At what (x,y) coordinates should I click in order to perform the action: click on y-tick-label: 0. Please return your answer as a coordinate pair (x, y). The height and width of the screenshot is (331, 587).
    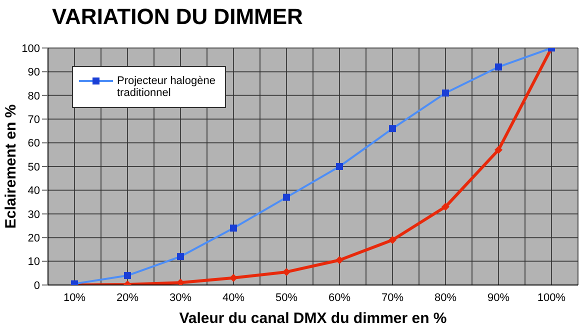
    Looking at the image, I should click on (37, 286).